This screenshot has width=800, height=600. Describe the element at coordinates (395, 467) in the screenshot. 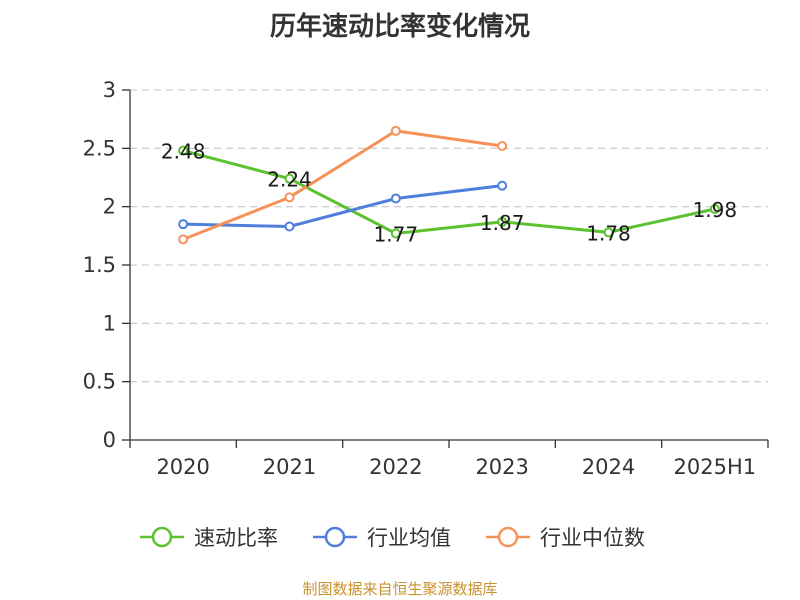

I see `x-tick-label: 2022` at that location.